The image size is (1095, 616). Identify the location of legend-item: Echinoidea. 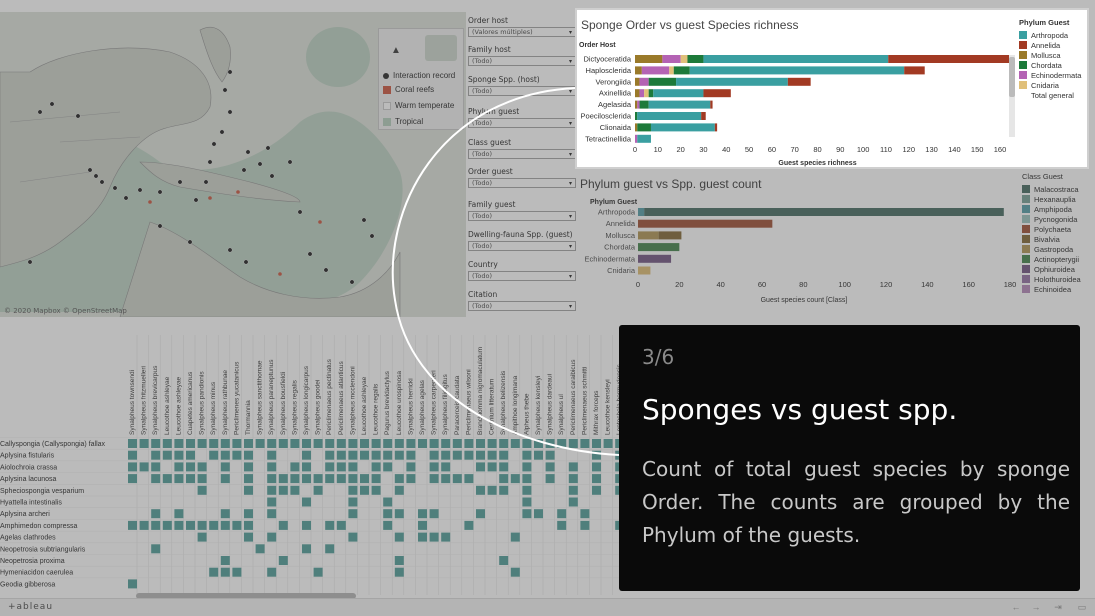
(1058, 289).